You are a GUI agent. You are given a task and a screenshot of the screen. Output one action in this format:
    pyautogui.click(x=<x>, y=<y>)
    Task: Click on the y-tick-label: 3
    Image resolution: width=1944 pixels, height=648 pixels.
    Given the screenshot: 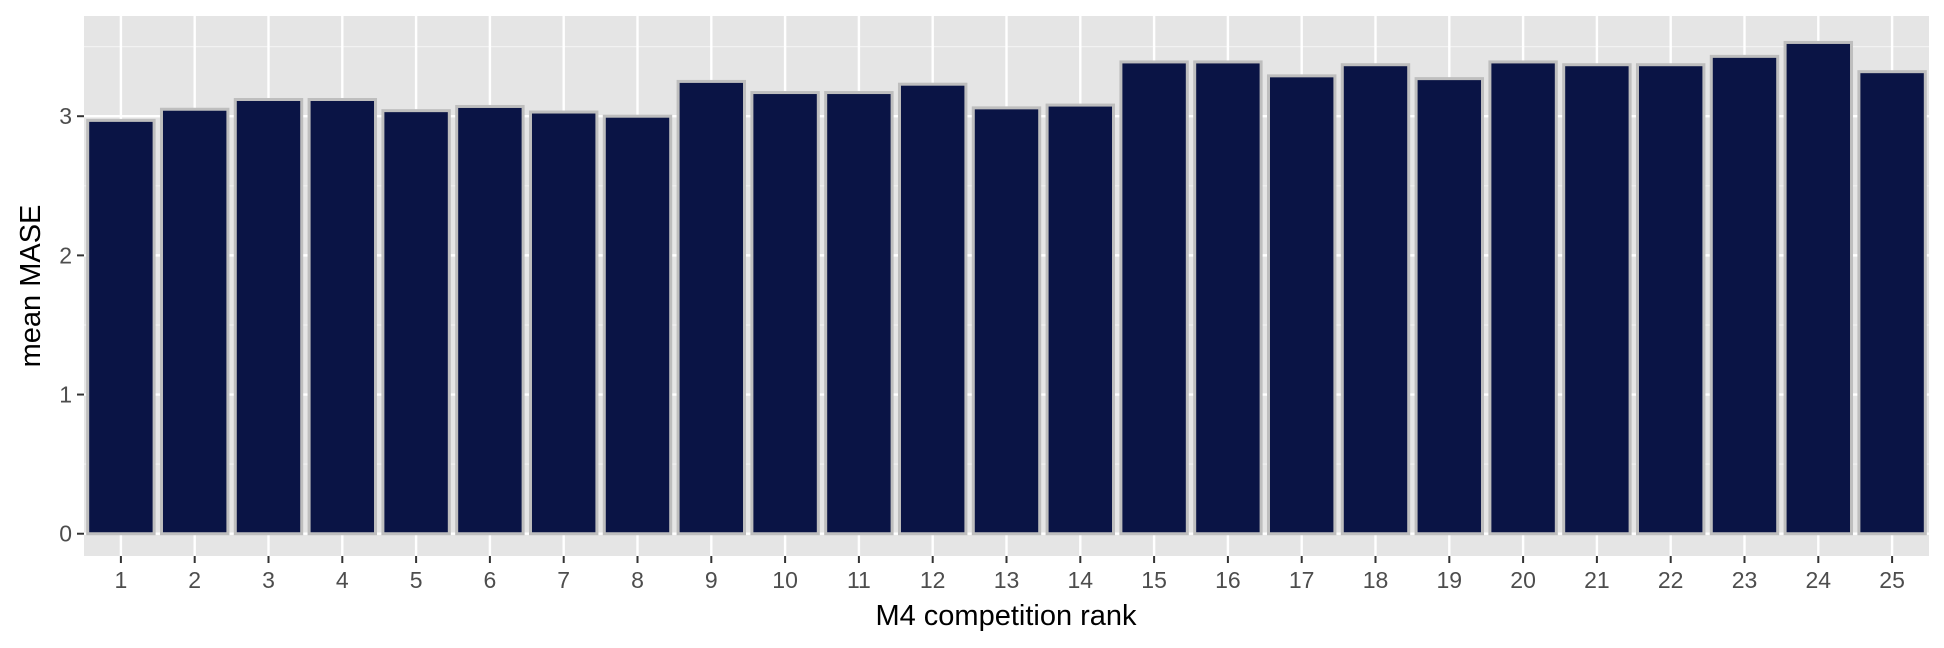 What is the action you would take?
    pyautogui.click(x=65, y=116)
    